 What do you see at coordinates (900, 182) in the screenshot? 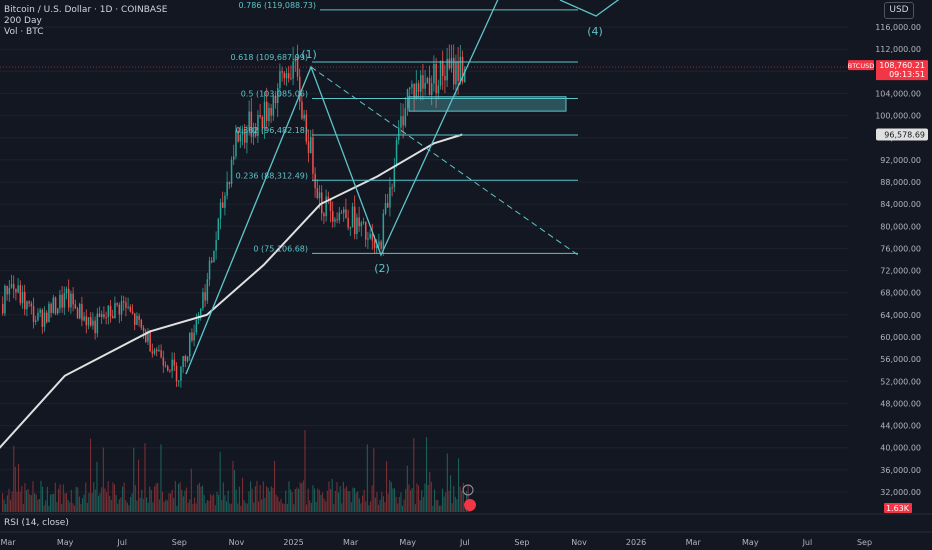
I see `price-tick-label: 88,000.00` at bounding box center [900, 182].